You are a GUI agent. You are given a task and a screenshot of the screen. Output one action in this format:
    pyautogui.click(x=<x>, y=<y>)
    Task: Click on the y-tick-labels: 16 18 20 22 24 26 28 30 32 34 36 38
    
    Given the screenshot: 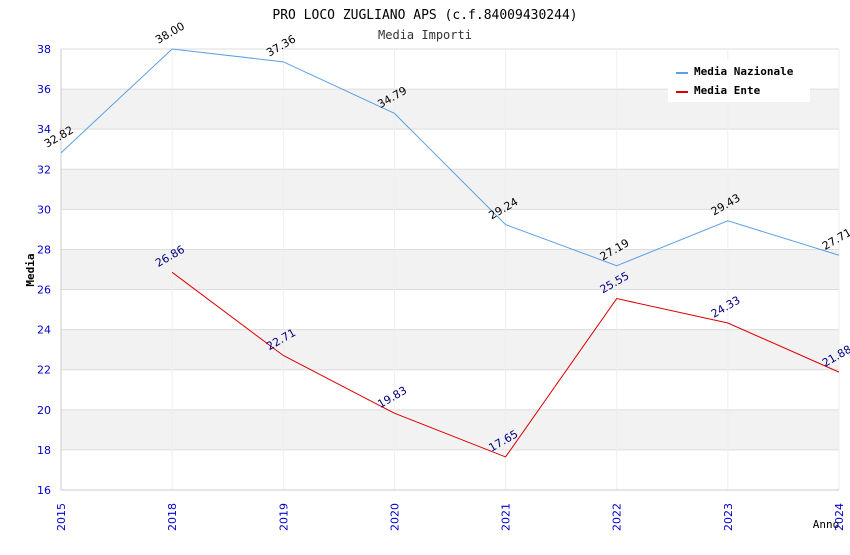 What is the action you would take?
    pyautogui.click(x=44, y=270)
    